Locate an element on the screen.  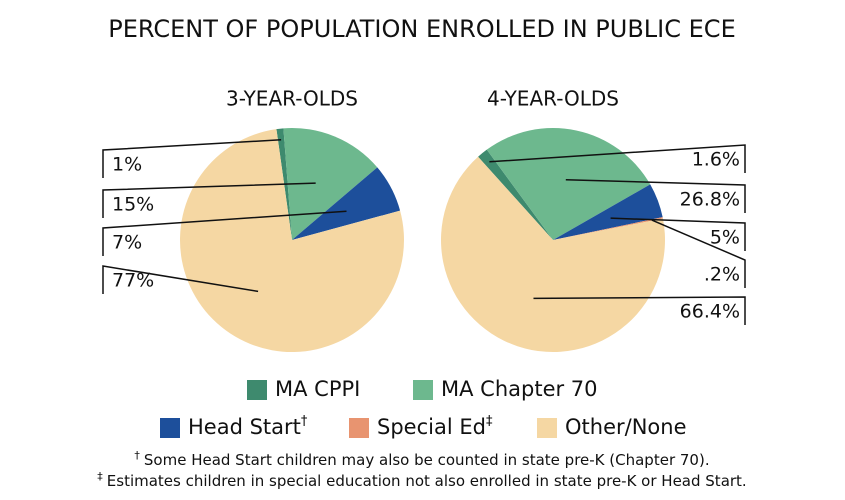
data-label: 66.4% is located at coordinates (710, 312).